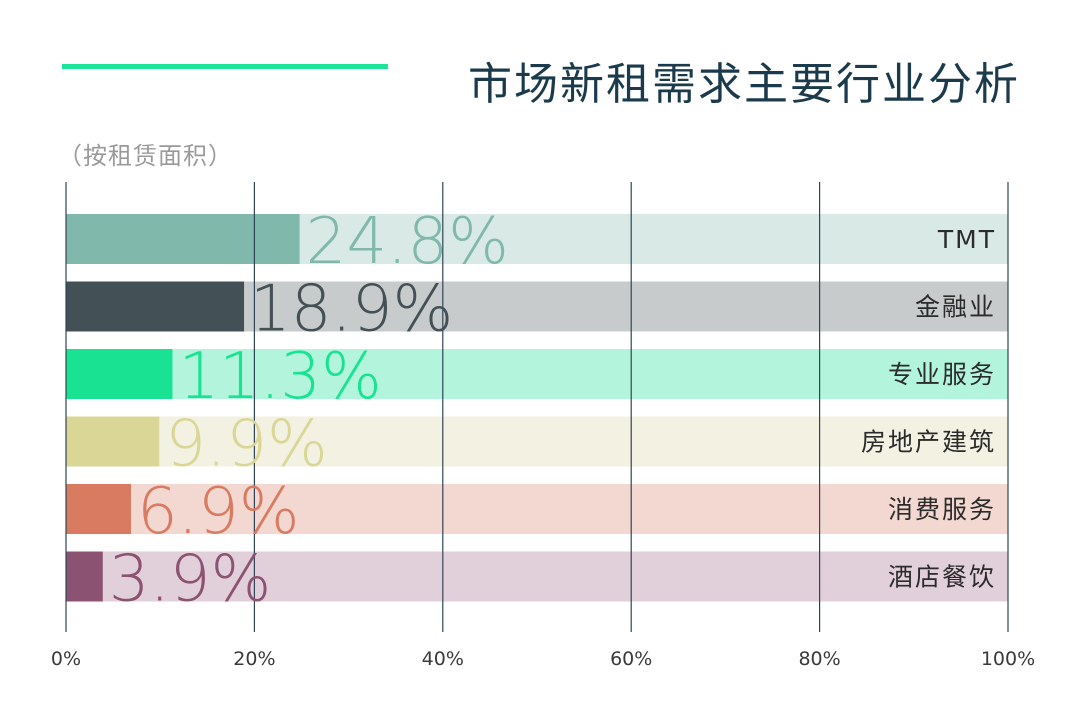 This screenshot has width=1080, height=707. I want to click on category-label: 专业服务, so click(942, 374).